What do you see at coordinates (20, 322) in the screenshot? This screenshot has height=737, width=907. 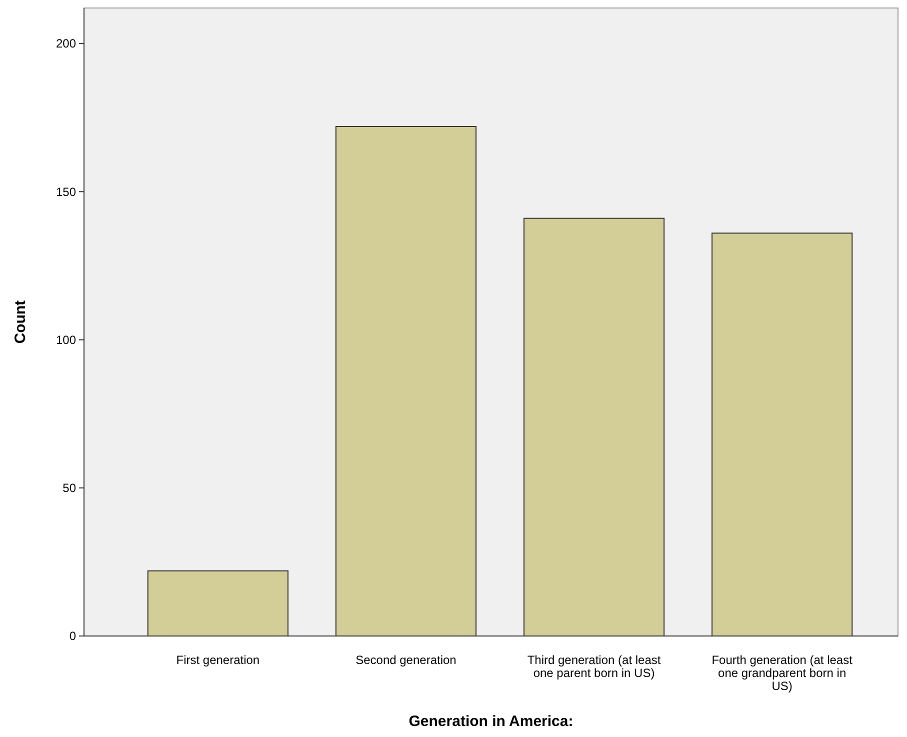 I see `y-axis-title: Count` at bounding box center [20, 322].